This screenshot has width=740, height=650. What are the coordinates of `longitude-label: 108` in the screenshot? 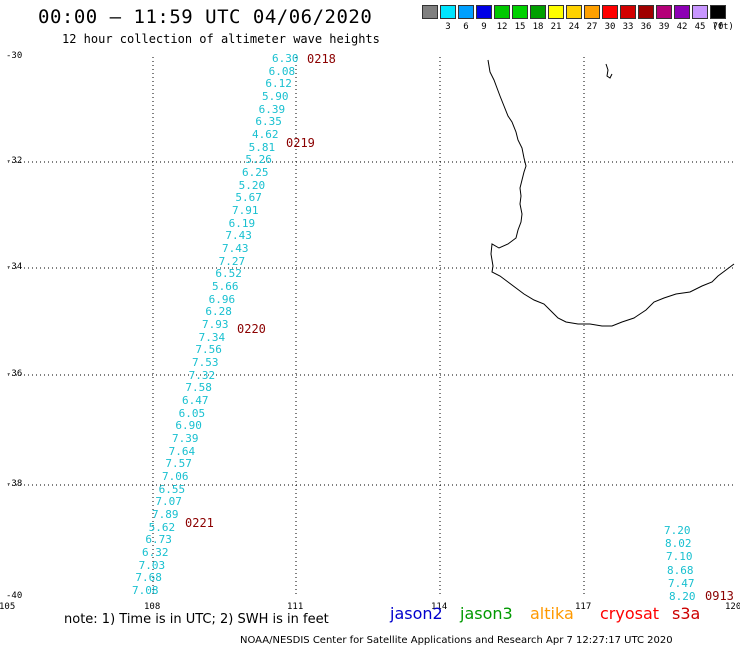 It's located at (152, 607).